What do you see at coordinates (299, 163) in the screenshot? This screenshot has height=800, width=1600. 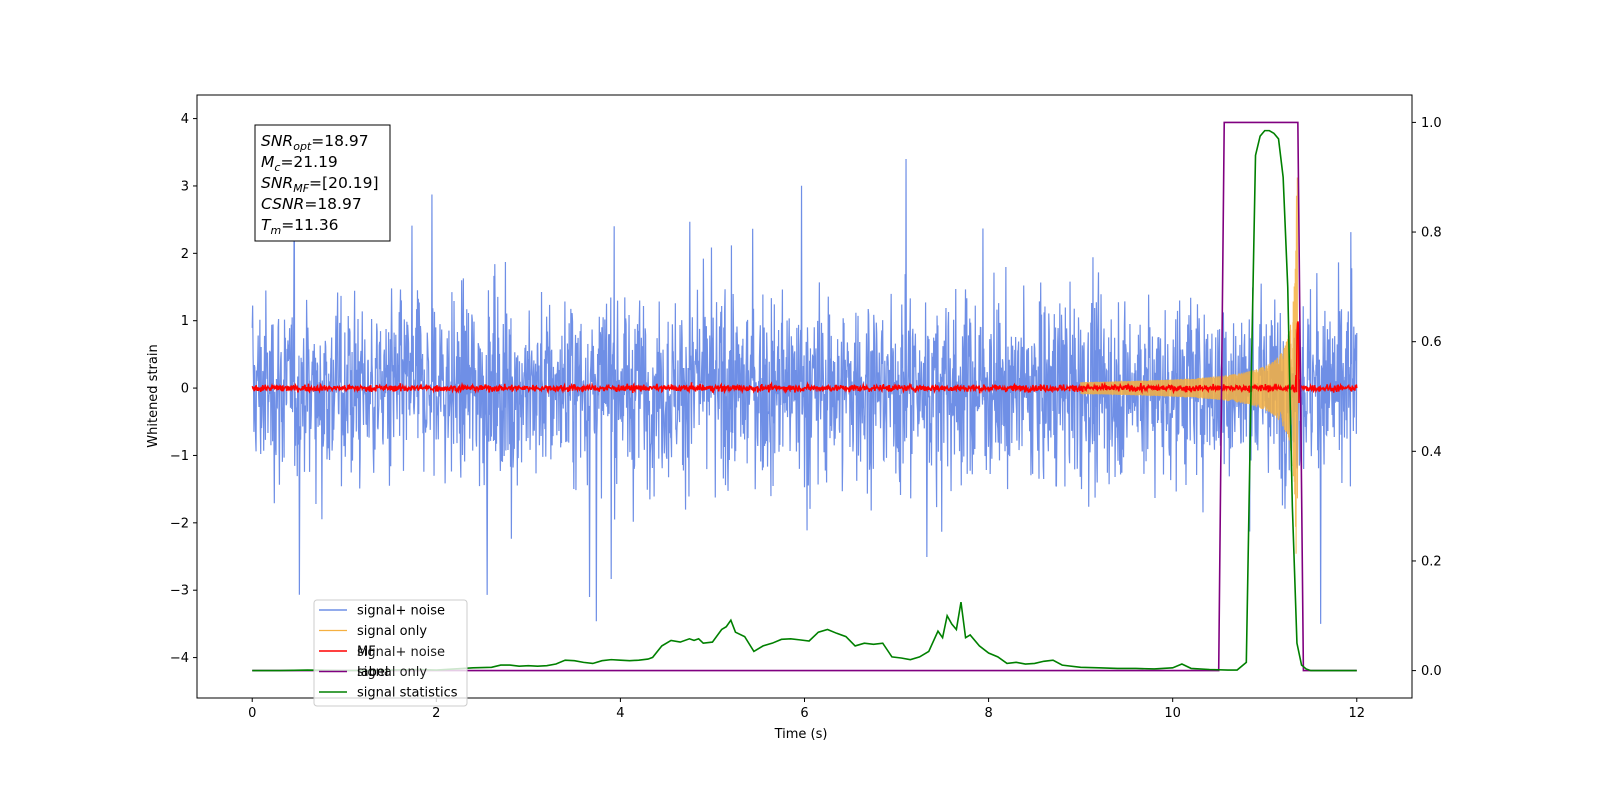 I see `stat-line: Mc=21.19` at bounding box center [299, 163].